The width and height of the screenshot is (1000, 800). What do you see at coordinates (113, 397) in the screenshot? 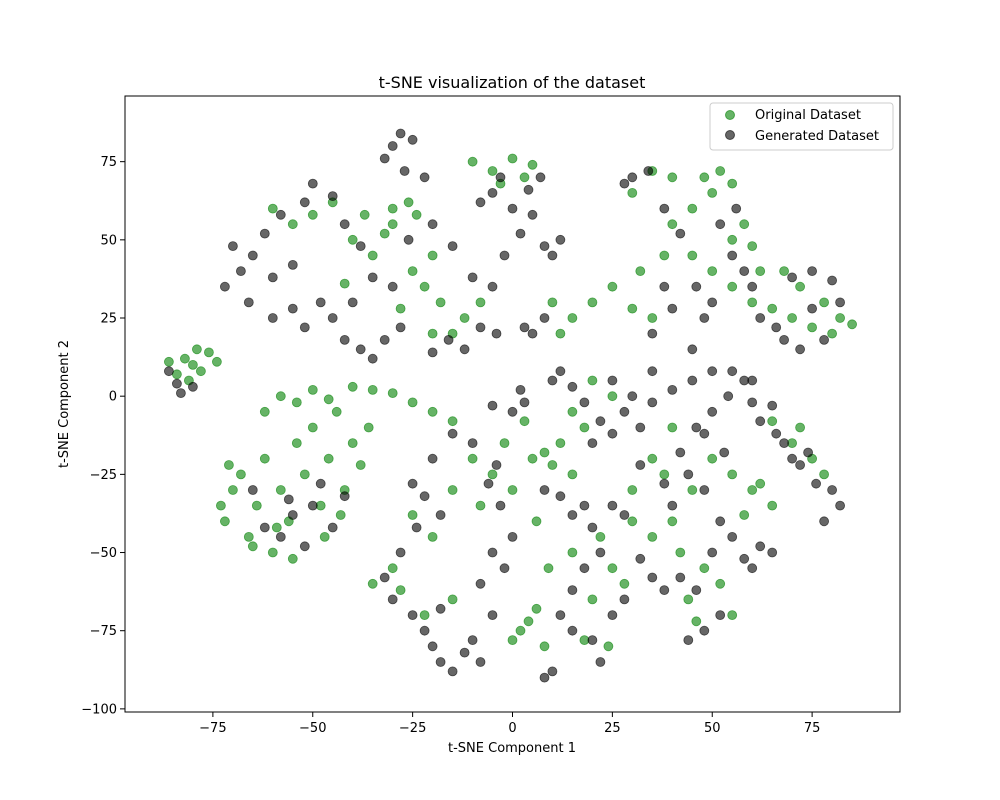
I see `y-tick-label: 0` at bounding box center [113, 397].